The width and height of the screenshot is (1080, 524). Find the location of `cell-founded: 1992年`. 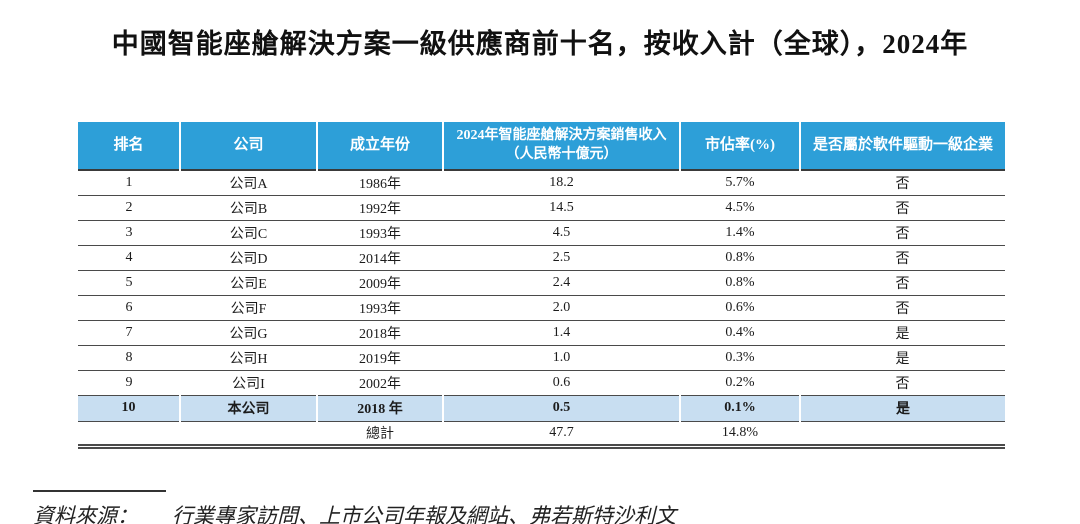

cell-founded: 1992年 is located at coordinates (380, 208).